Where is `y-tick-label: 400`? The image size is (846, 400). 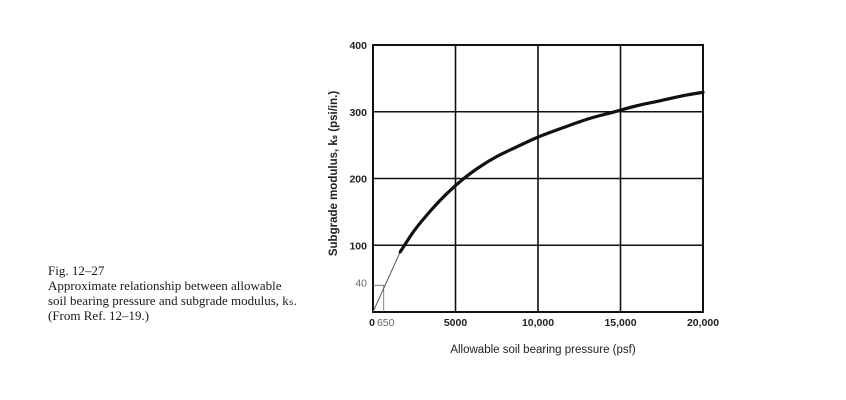 y-tick-label: 400 is located at coordinates (358, 46).